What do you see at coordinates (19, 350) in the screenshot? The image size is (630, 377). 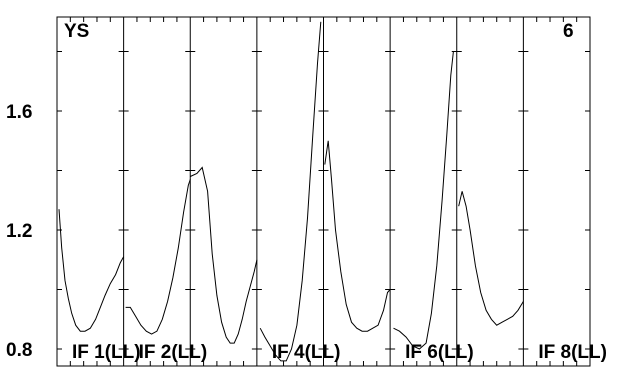 I see `y-tick-label: 0.8` at bounding box center [19, 350].